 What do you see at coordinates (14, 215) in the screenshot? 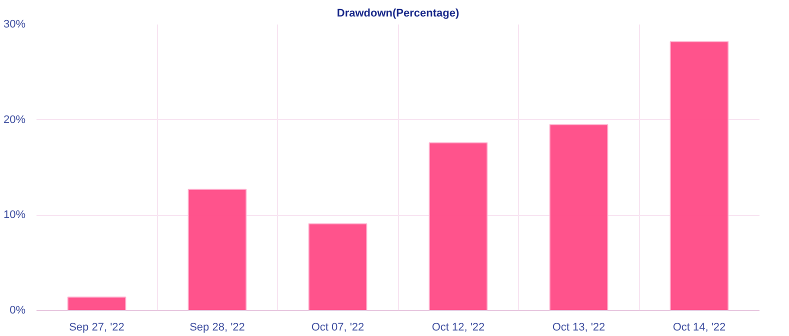
I see `y-tick-label: 10%` at bounding box center [14, 215].